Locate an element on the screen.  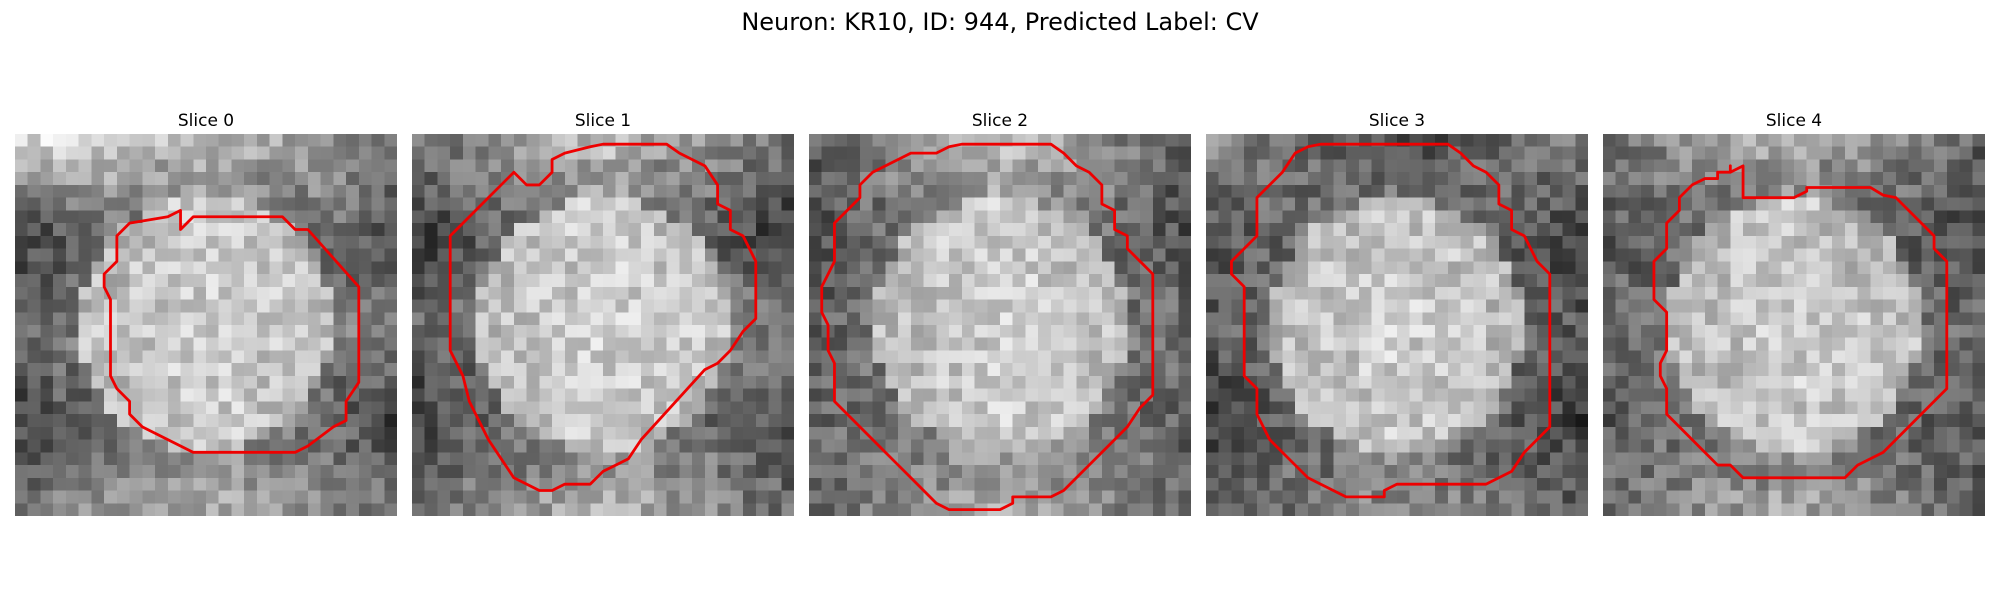
panel-slice-3: Slice 3 is located at coordinates (1397, 312).